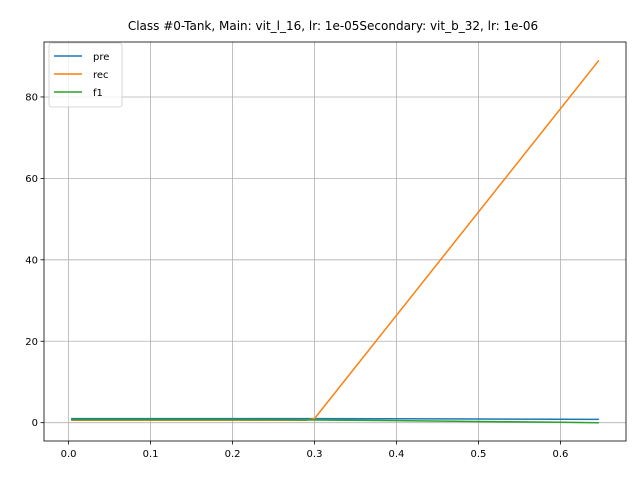 Image resolution: width=640 pixels, height=480 pixels. Describe the element at coordinates (151, 454) in the screenshot. I see `x-tick-label: 0.1` at that location.